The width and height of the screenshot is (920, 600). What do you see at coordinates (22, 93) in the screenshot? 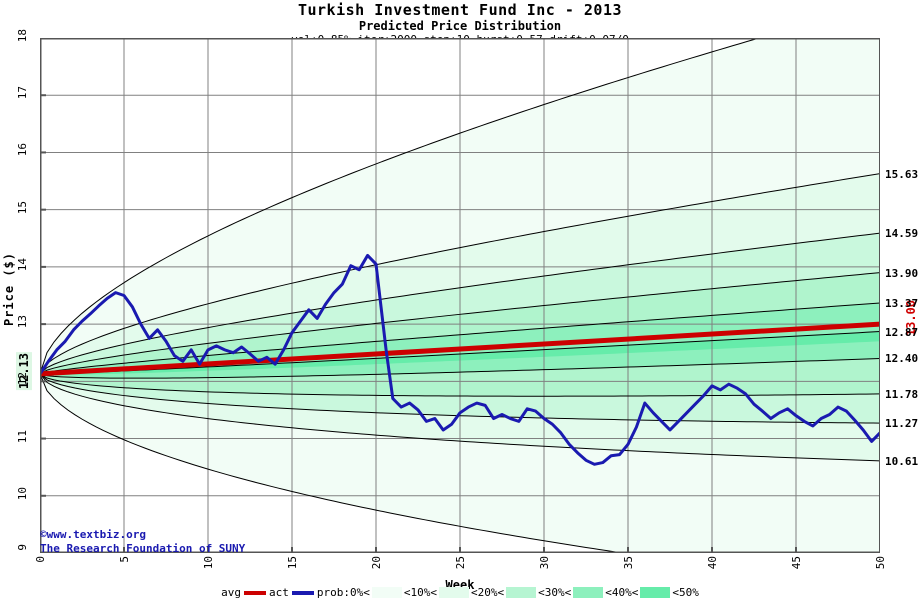
I see `y-tick-17: 17` at bounding box center [22, 93].